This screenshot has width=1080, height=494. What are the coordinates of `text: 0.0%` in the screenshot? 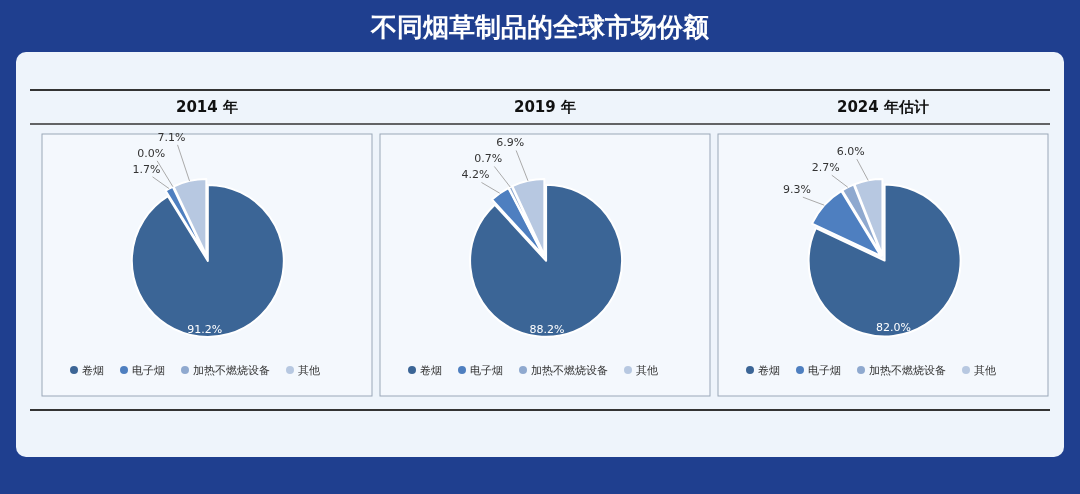 It's located at (151, 153).